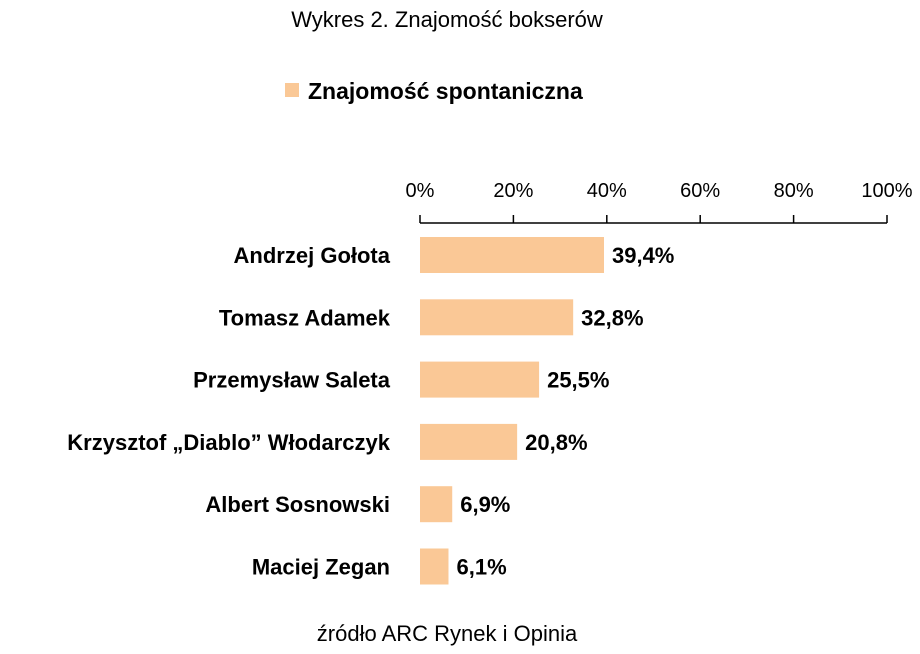  Describe the element at coordinates (447, 633) in the screenshot. I see `source-note: źródło ARC Rynek i Opinia` at that location.